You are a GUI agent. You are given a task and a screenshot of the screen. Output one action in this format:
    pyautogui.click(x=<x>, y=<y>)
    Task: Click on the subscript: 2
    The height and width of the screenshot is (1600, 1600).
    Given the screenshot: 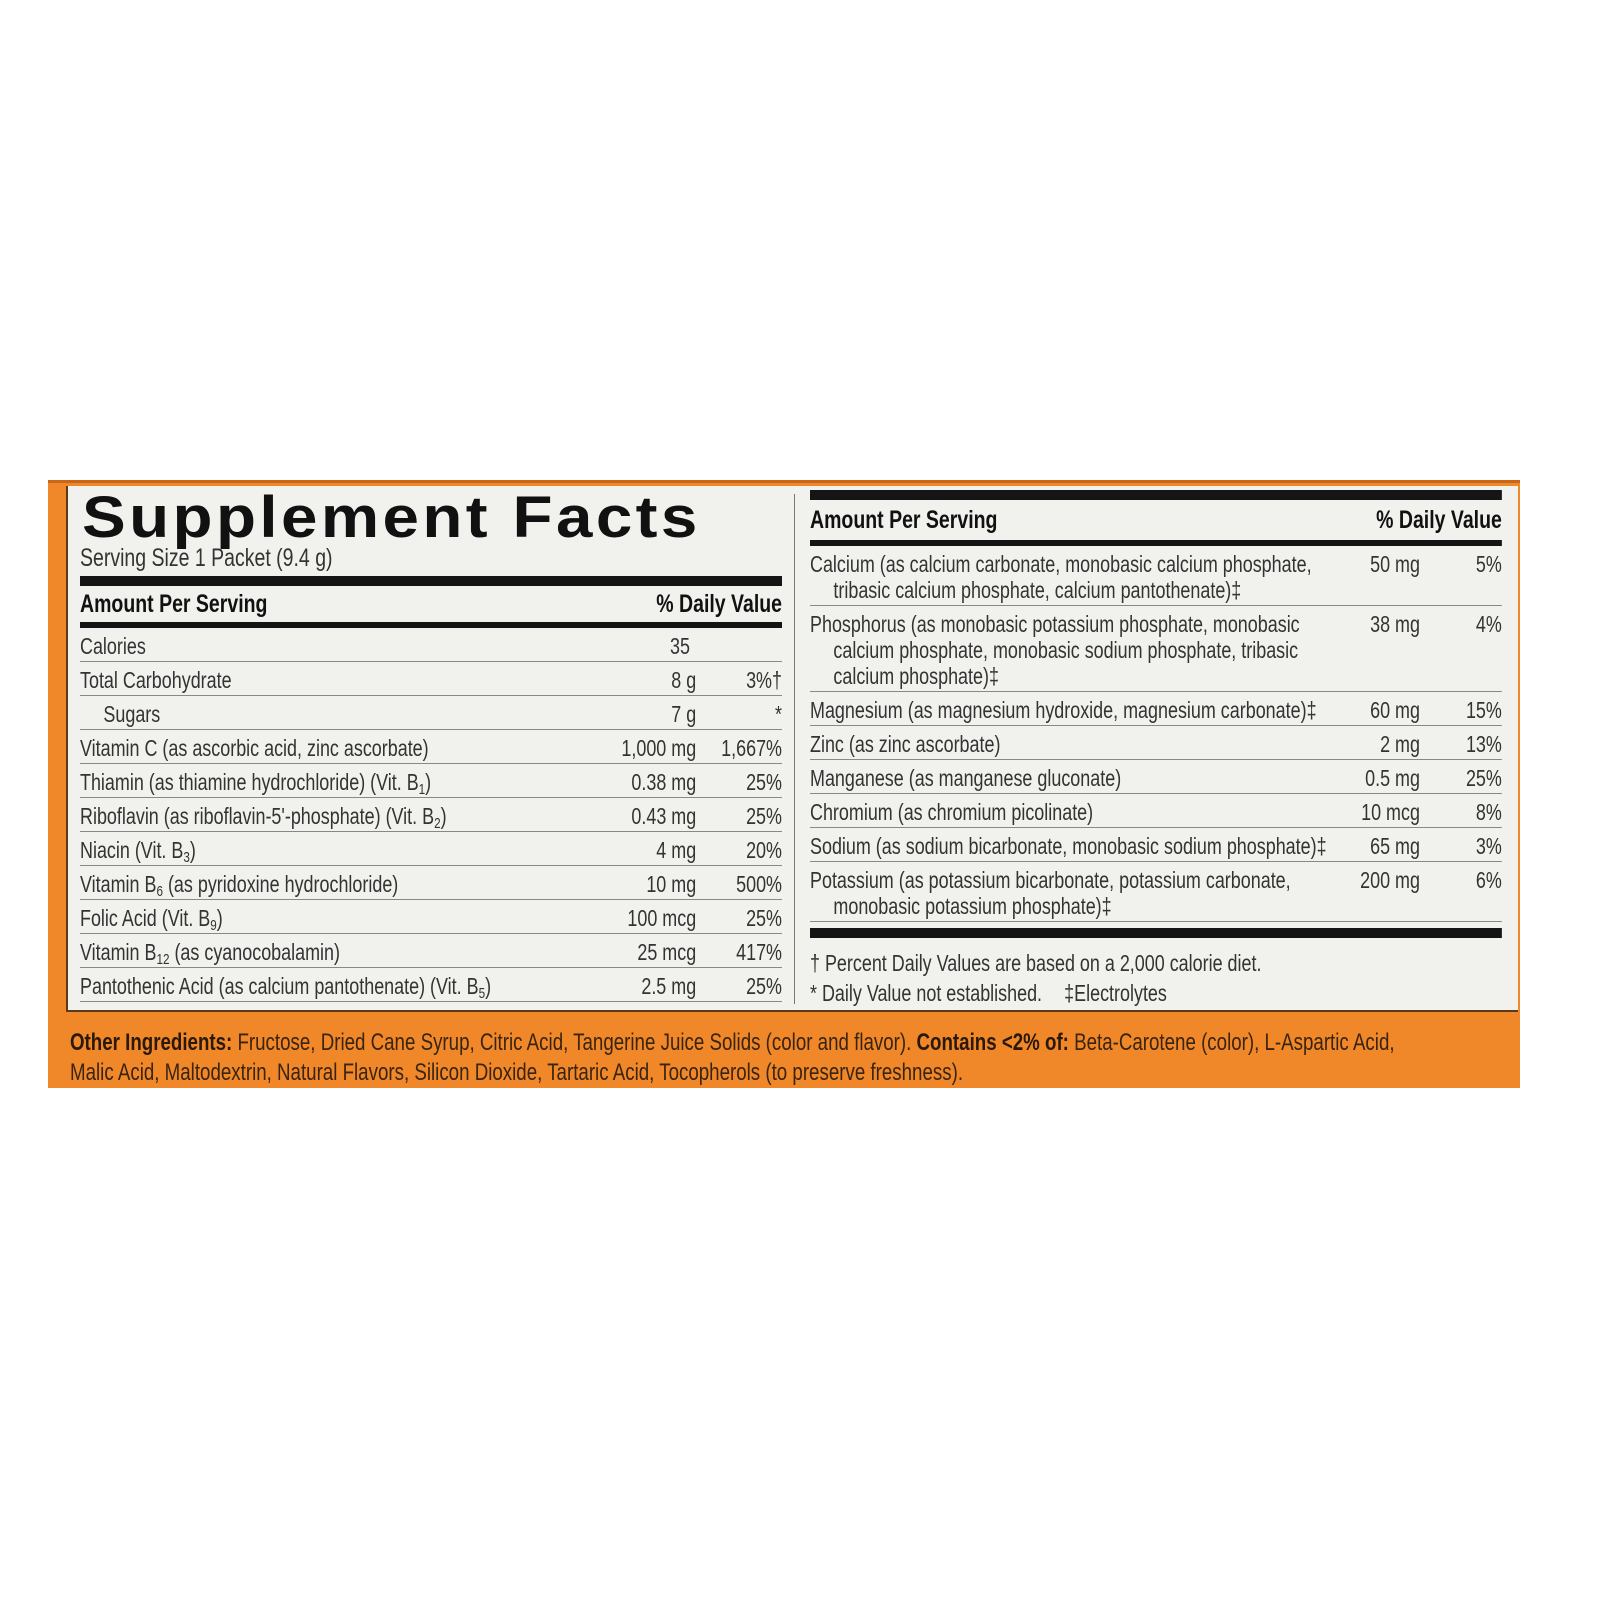 What is the action you would take?
    pyautogui.click(x=437, y=823)
    